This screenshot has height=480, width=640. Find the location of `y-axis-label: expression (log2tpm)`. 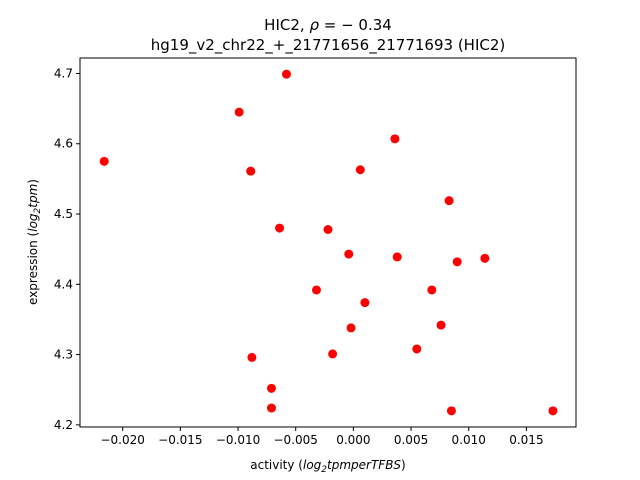

y-axis-label: expression (log2tpm) is located at coordinates (34, 242).